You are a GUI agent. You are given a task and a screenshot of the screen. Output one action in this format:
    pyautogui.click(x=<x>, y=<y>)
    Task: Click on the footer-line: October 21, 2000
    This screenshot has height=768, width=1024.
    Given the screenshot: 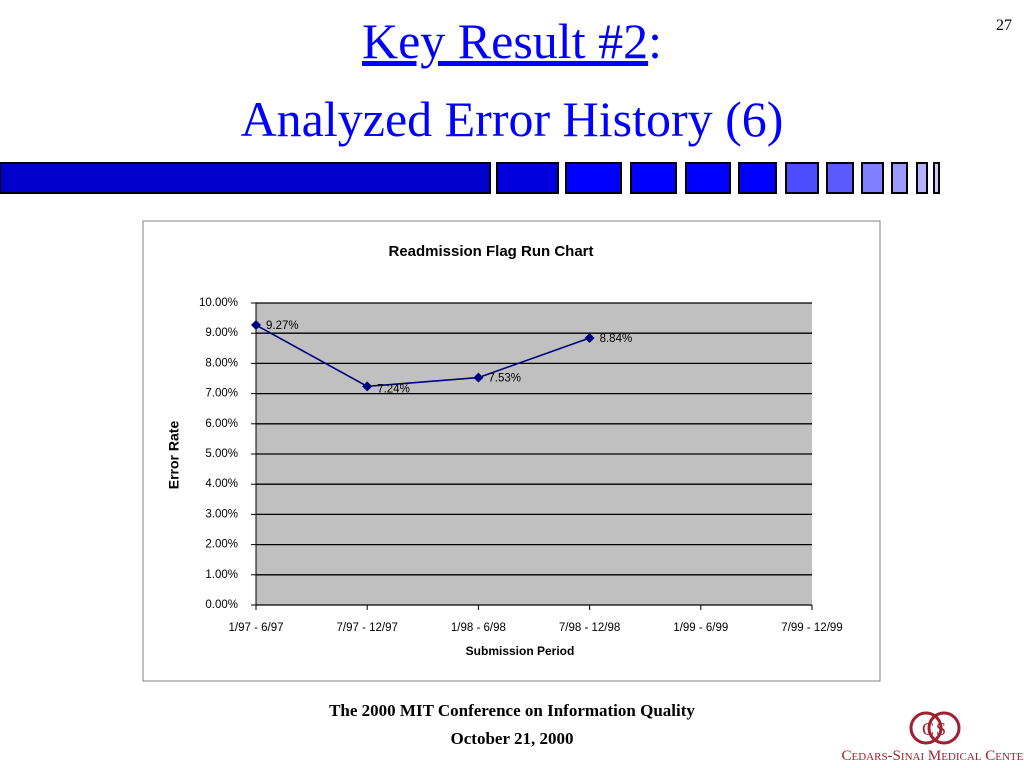 What is the action you would take?
    pyautogui.click(x=512, y=738)
    